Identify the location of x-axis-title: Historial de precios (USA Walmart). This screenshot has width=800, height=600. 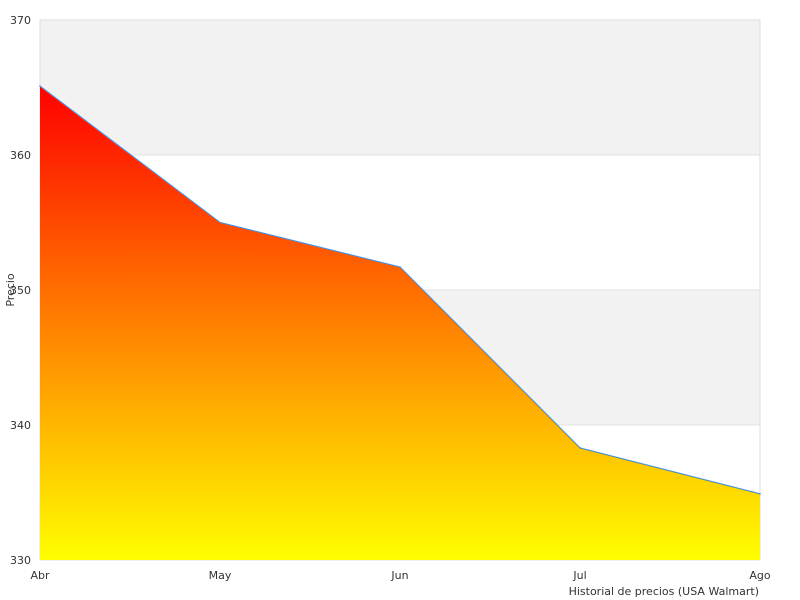
(664, 591).